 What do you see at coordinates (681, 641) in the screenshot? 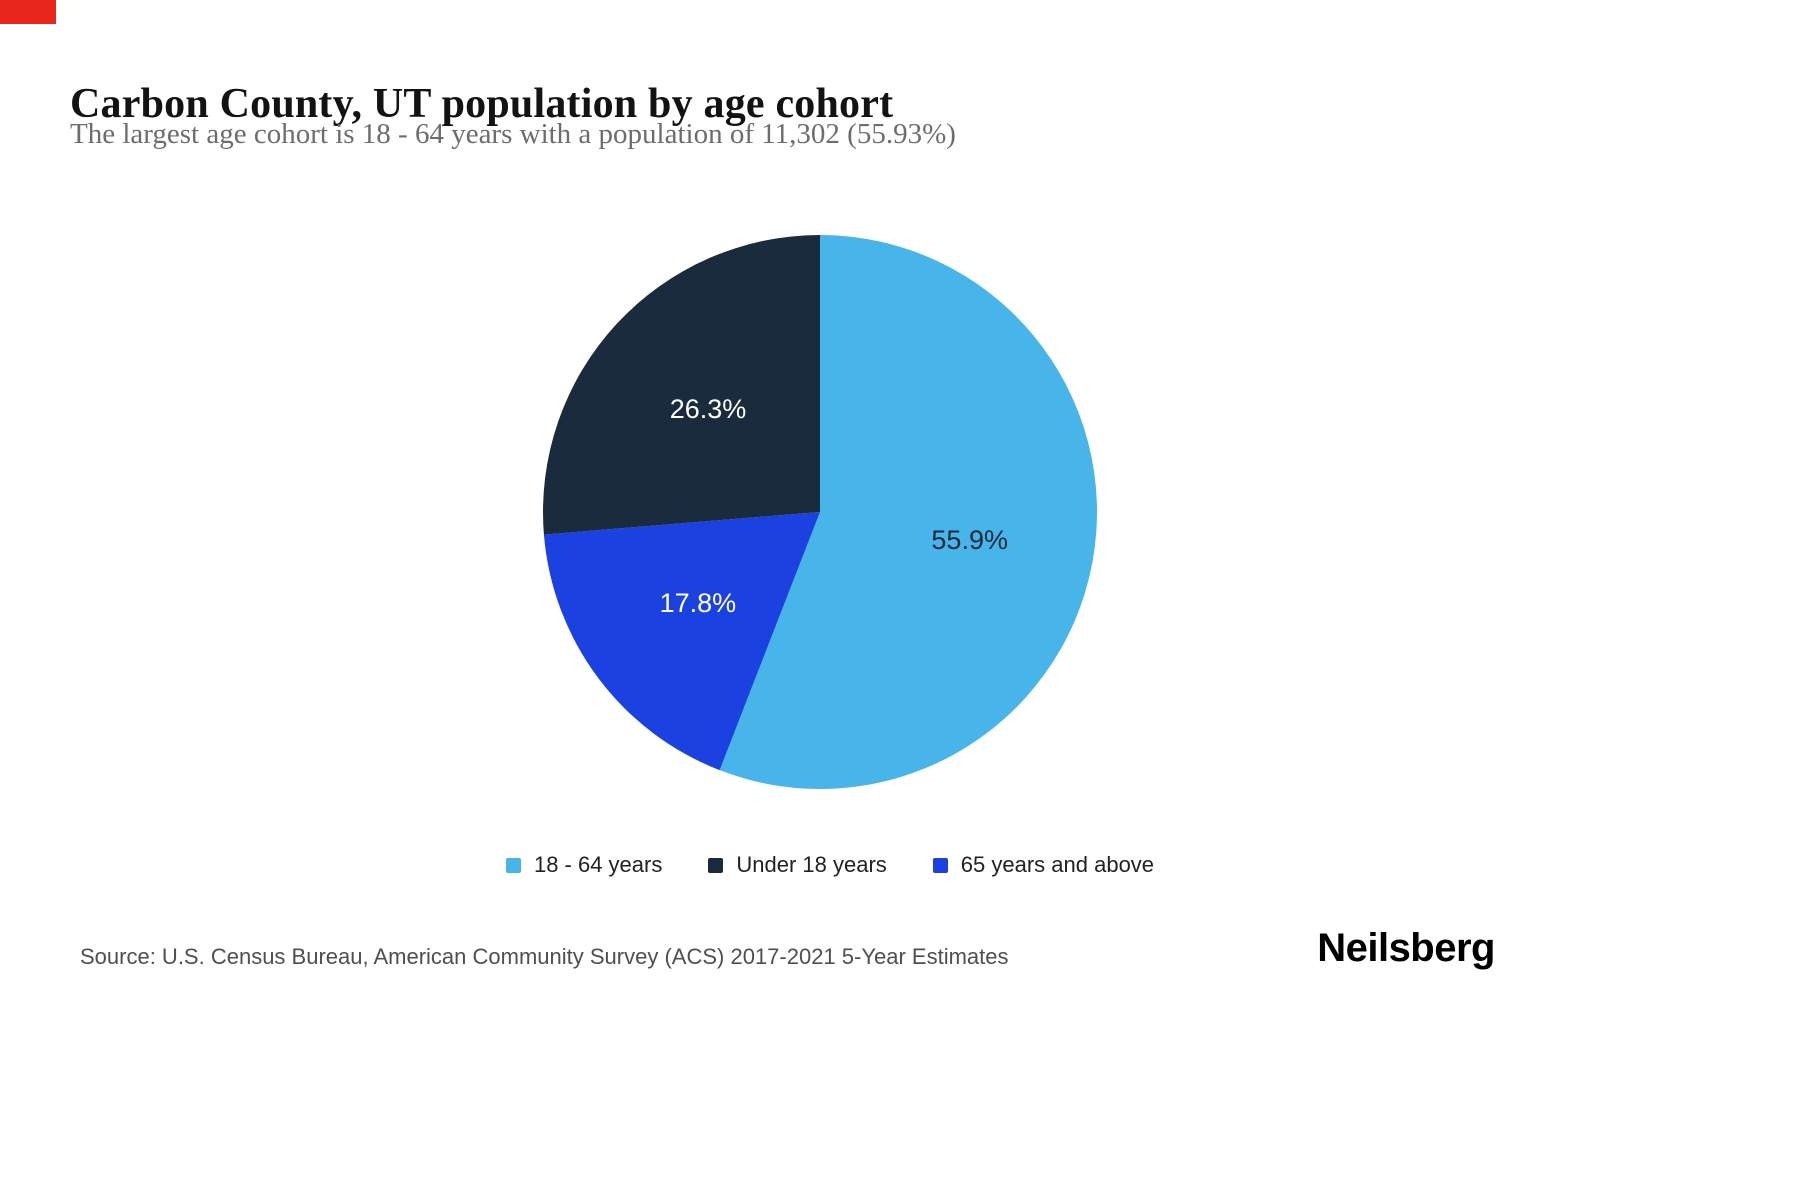
I see `pie-slice-65-years-and-above` at bounding box center [681, 641].